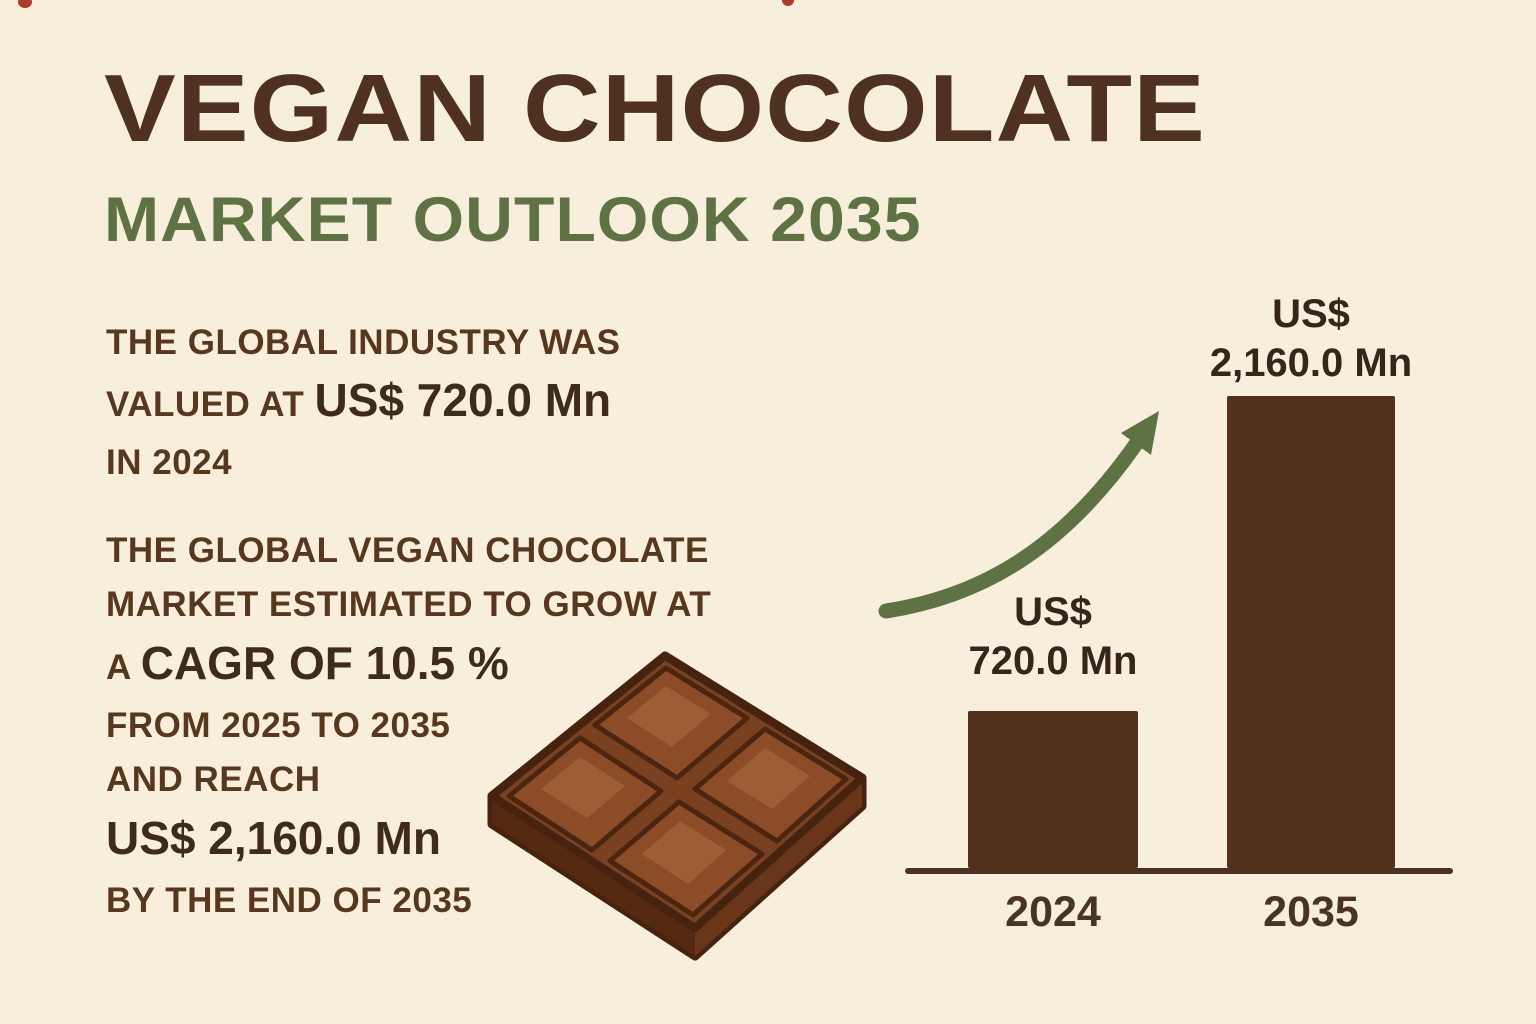  What do you see at coordinates (213, 779) in the screenshot?
I see `fact2-line5: AND REACH` at bounding box center [213, 779].